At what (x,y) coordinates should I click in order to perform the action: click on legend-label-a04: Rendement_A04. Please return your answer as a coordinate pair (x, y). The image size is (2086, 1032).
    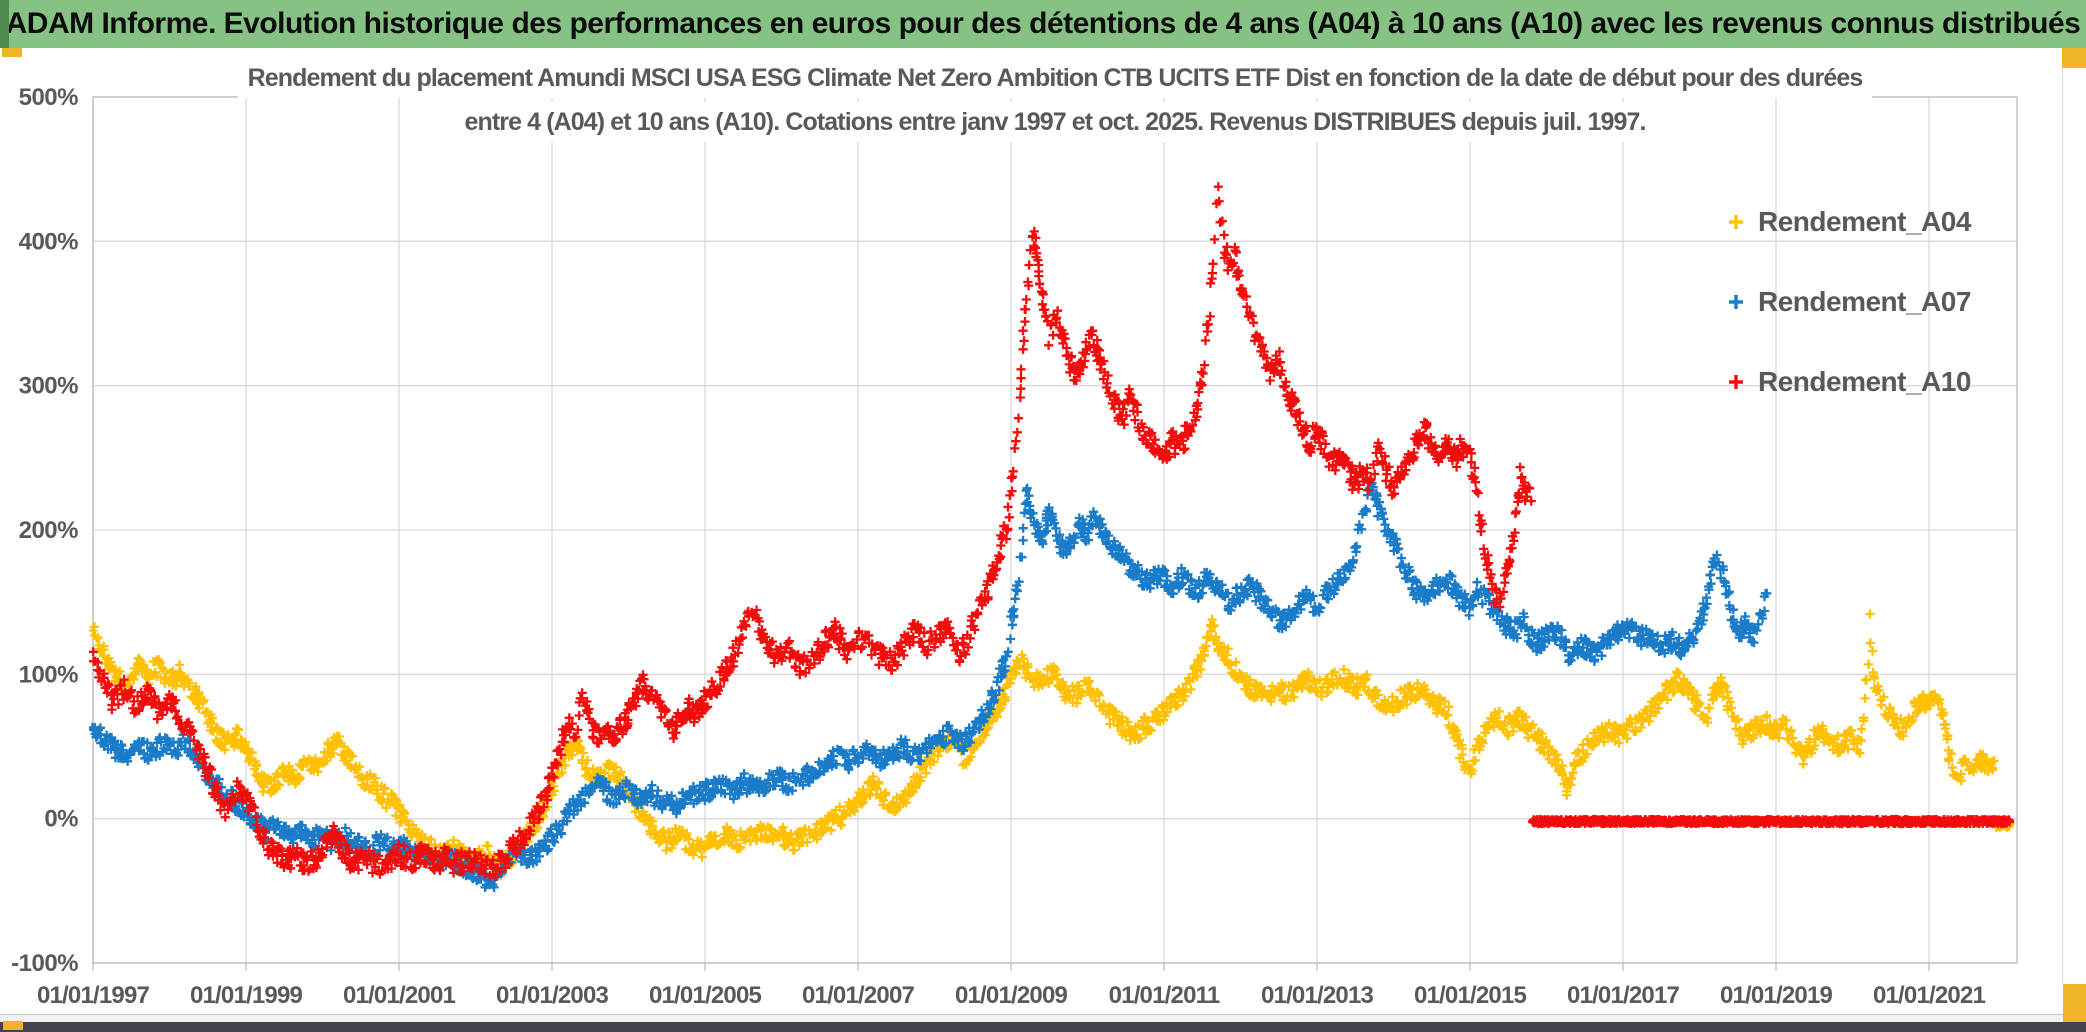
    Looking at the image, I should click on (1864, 221).